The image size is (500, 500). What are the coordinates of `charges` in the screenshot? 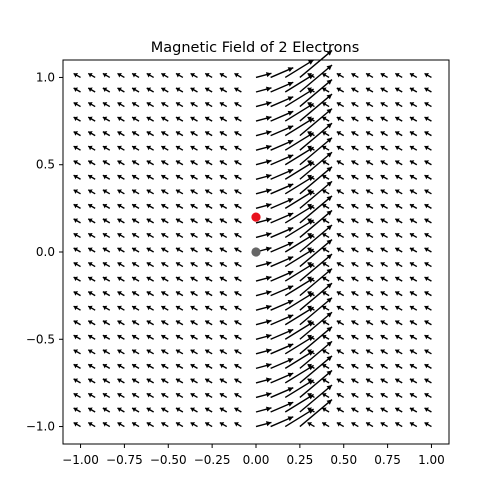 It's located at (256, 234).